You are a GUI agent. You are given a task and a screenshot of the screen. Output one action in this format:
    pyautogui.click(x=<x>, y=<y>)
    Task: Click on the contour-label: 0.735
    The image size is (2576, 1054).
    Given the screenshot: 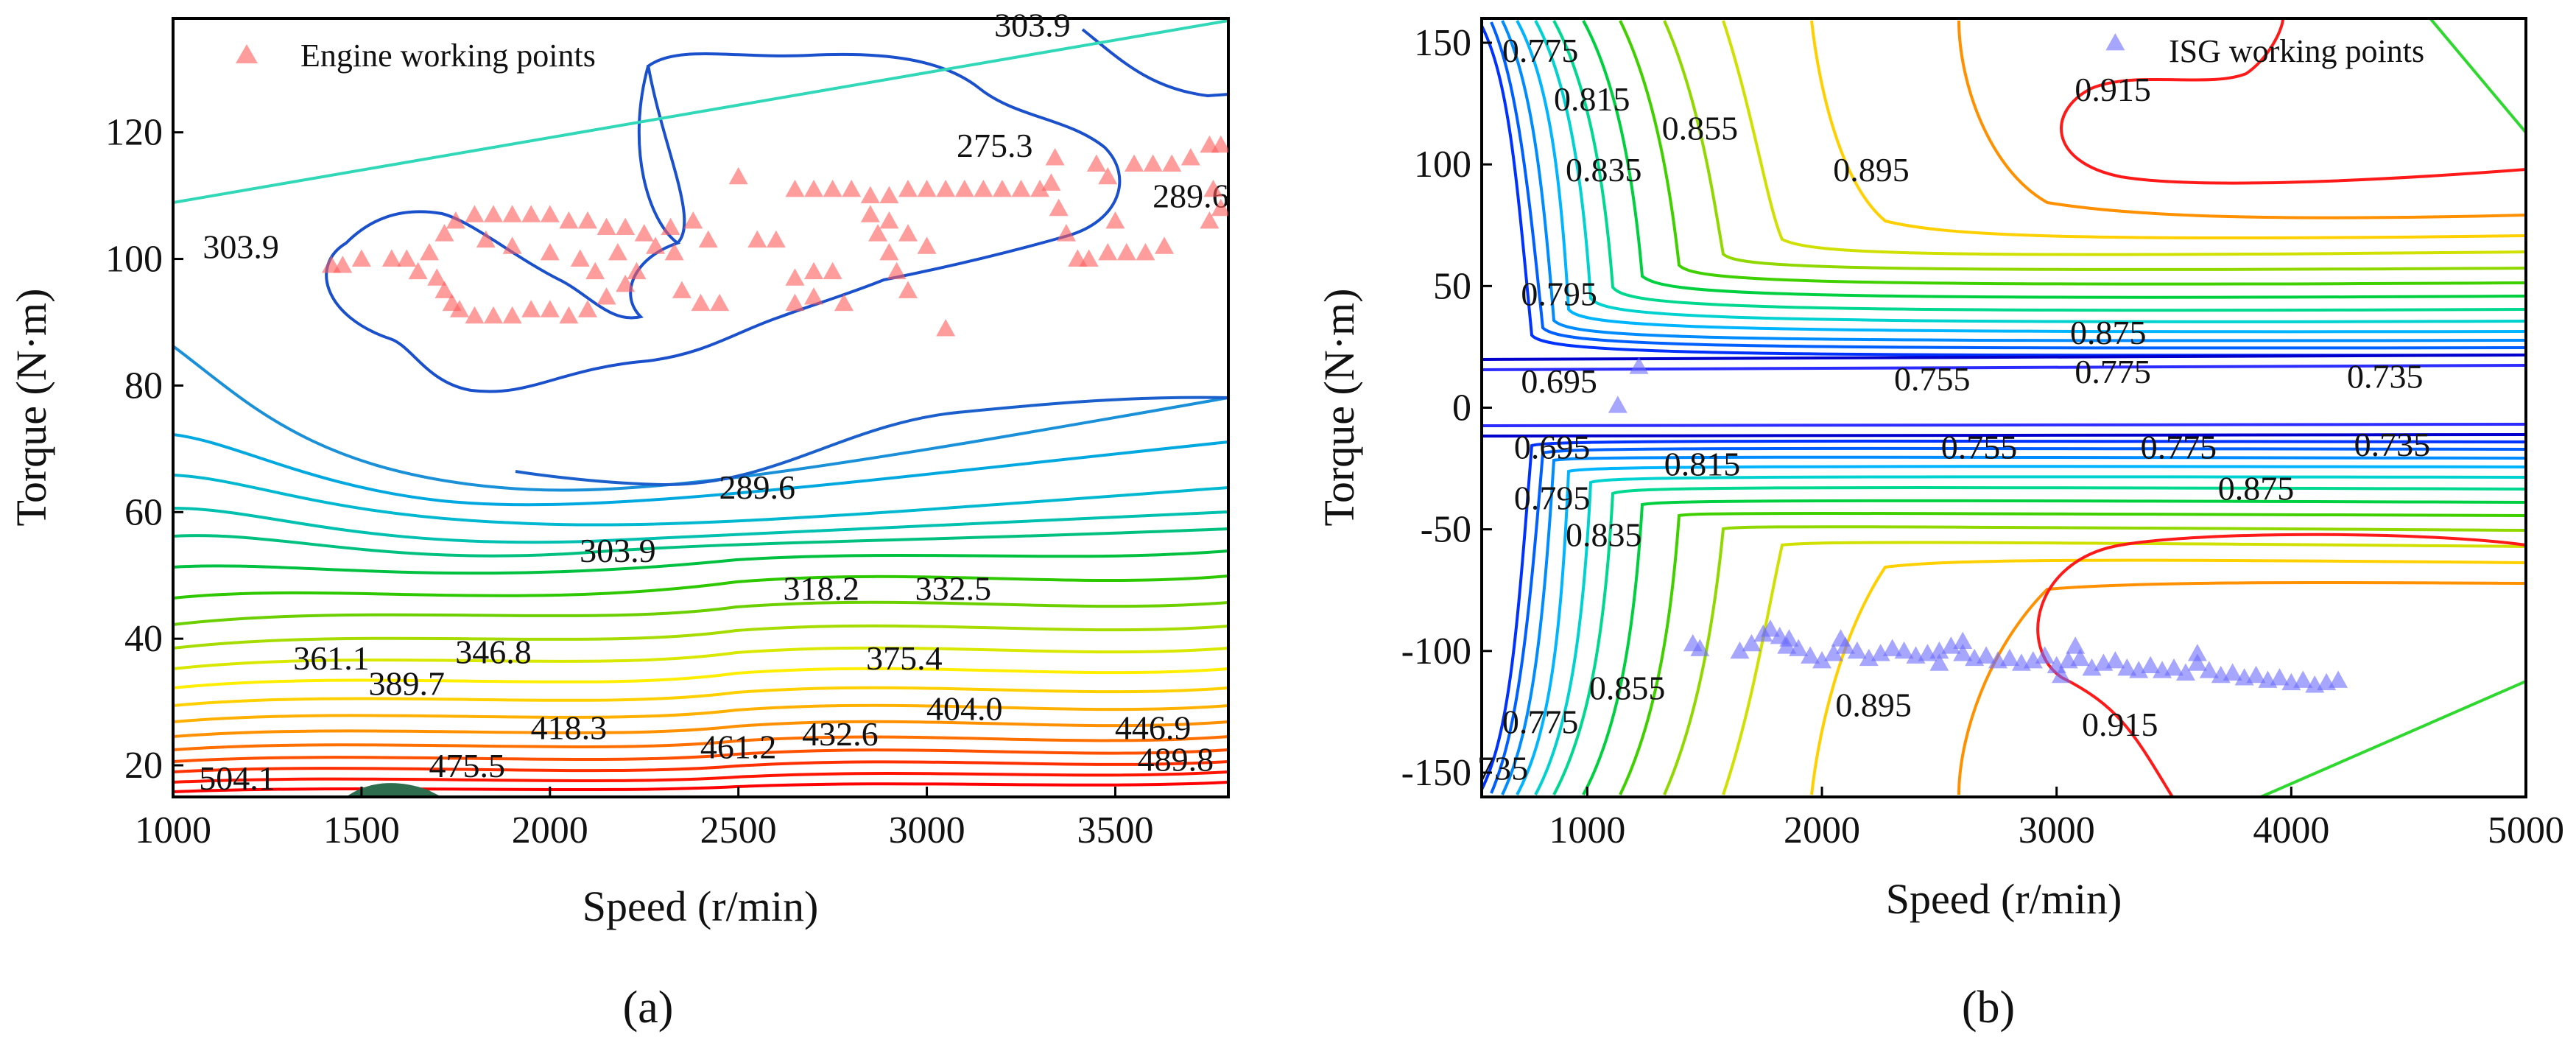 What is the action you would take?
    pyautogui.click(x=2385, y=377)
    